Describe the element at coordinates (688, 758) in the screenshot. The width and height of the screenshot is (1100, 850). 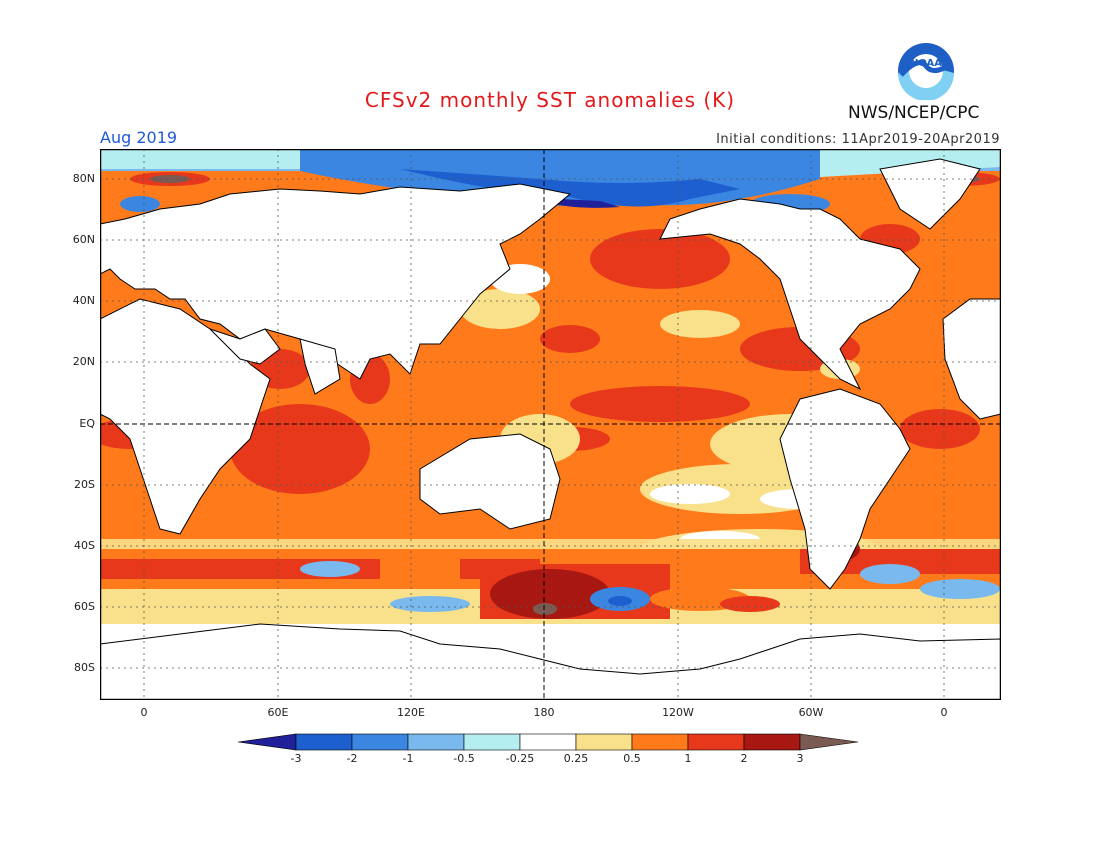
I see `colorbar-tick-label: 1` at that location.